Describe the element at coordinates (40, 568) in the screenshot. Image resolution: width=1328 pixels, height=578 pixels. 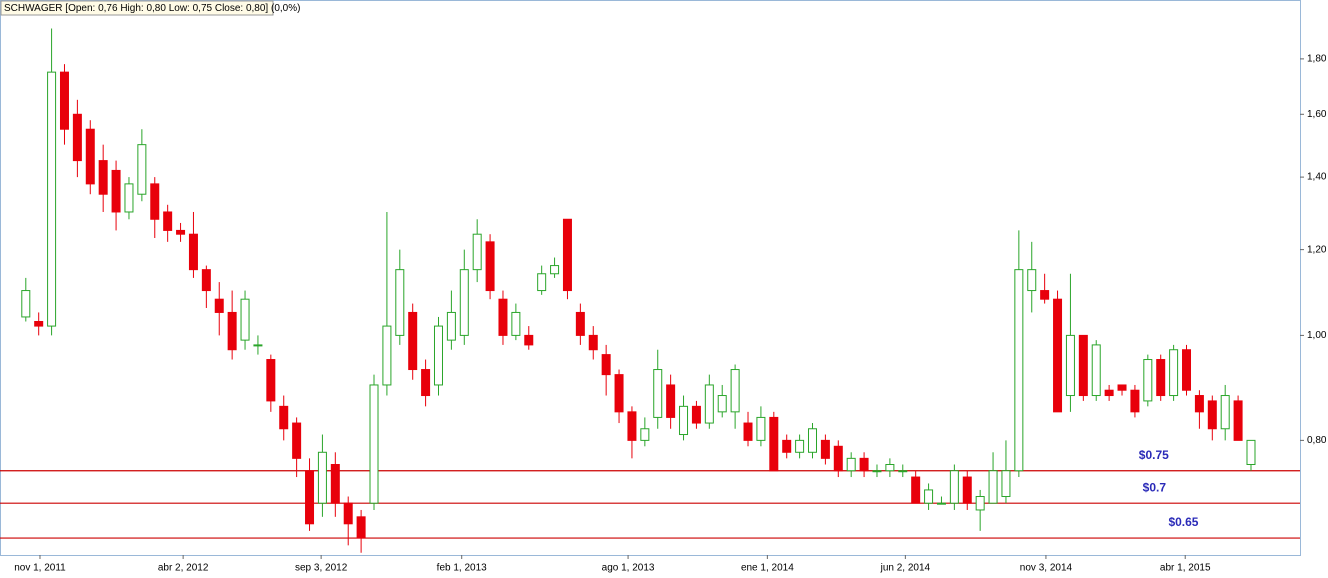
I see `x-tick-label: nov 1, 2011` at that location.